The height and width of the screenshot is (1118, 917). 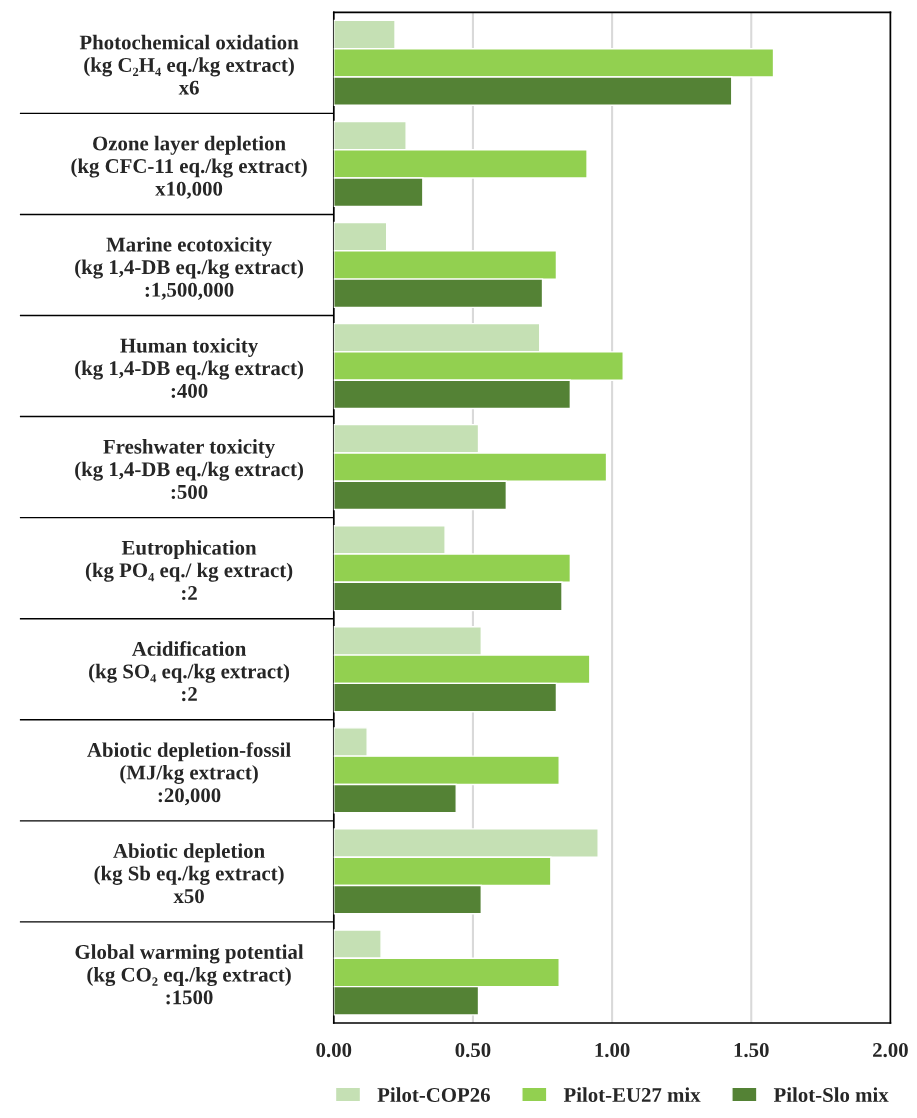 What do you see at coordinates (751, 1050) in the screenshot?
I see `x-tick-label: 1.50` at bounding box center [751, 1050].